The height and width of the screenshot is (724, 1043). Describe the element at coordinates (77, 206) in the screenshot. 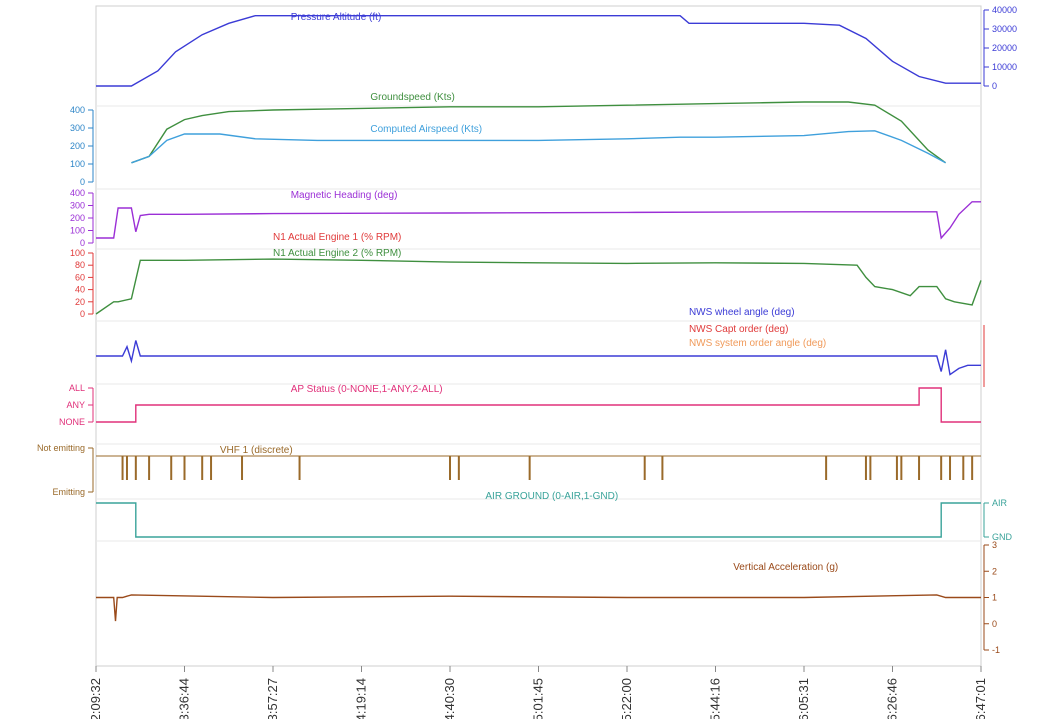

I see `heading-tick-label: 300` at that location.